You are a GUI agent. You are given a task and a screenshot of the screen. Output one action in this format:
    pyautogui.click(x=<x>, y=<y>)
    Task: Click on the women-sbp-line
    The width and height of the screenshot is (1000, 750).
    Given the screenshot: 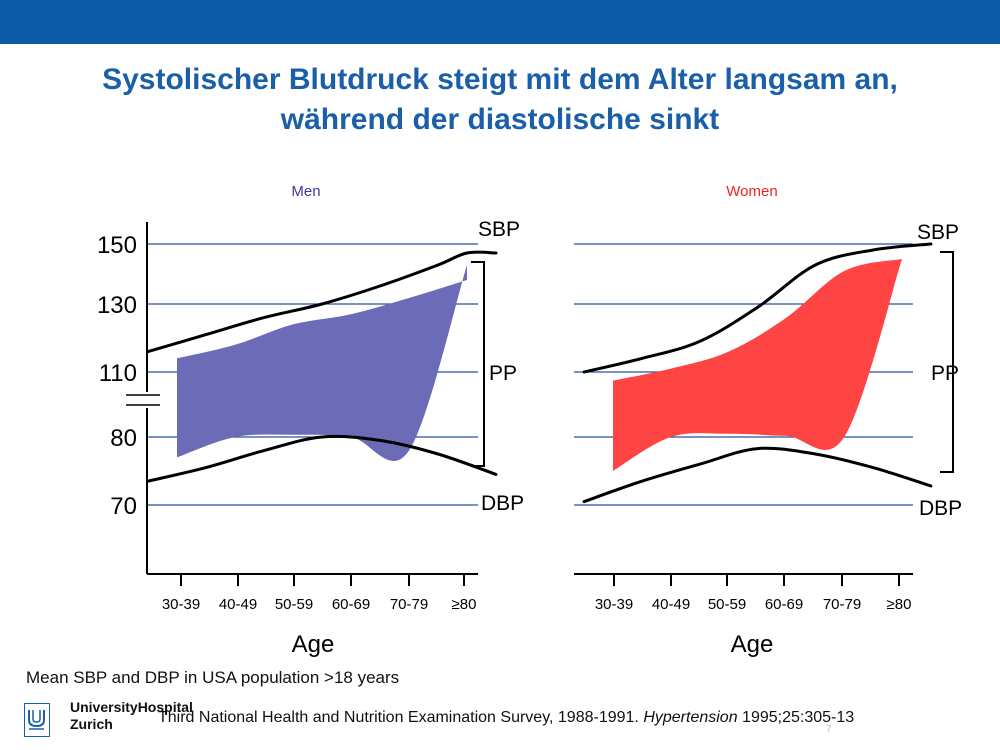 What is the action you would take?
    pyautogui.click(x=757, y=308)
    